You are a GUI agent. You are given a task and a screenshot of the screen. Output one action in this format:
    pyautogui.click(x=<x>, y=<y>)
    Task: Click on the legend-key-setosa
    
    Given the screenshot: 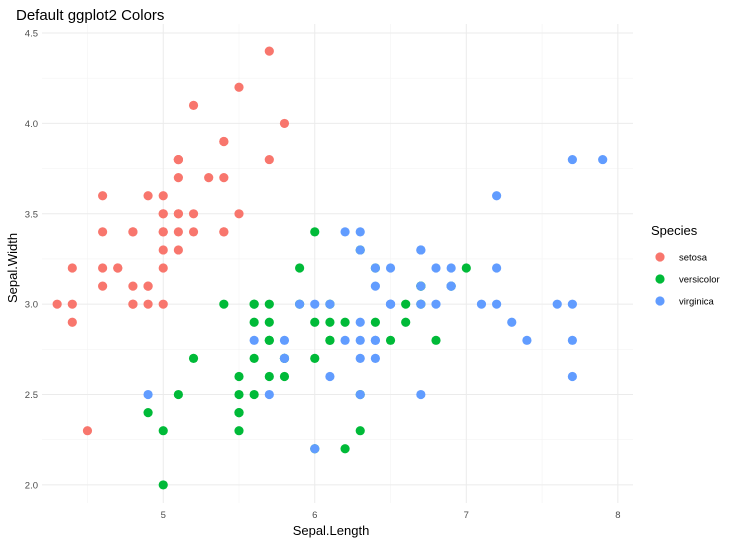 What is the action you would take?
    pyautogui.click(x=660, y=257)
    